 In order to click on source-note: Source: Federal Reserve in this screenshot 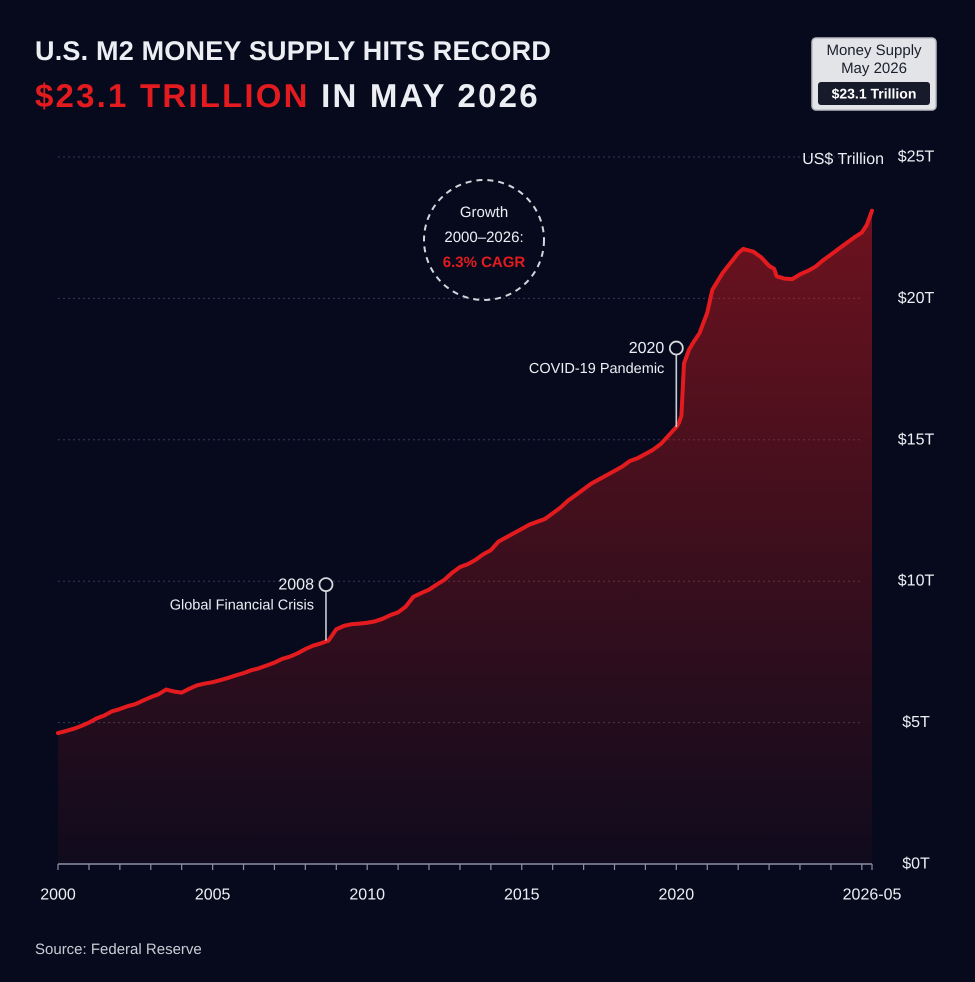, I will do `click(118, 949)`.